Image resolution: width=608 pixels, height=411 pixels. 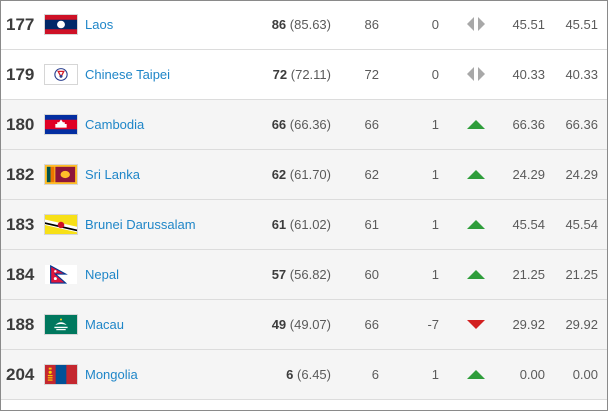 What do you see at coordinates (532, 374) in the screenshot?
I see `average-points: 0.00` at bounding box center [532, 374].